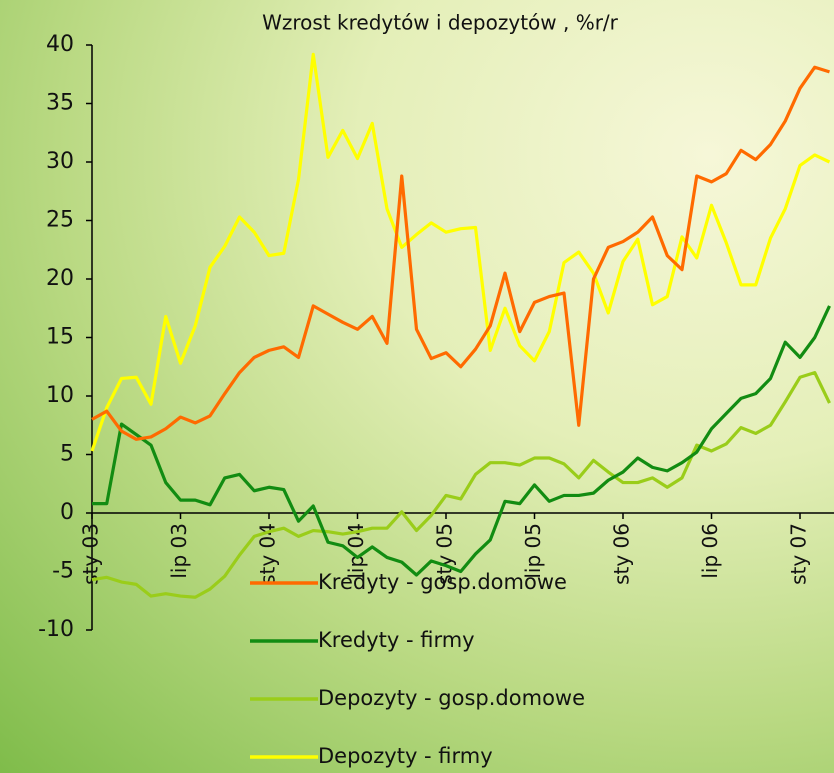 This screenshot has width=834, height=773. I want to click on y-tick-label: -10, so click(56, 629).